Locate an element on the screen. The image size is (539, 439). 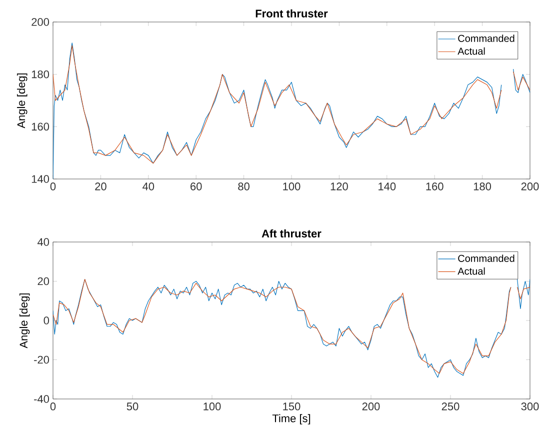
y-tick-label: 40 is located at coordinates (43, 242).